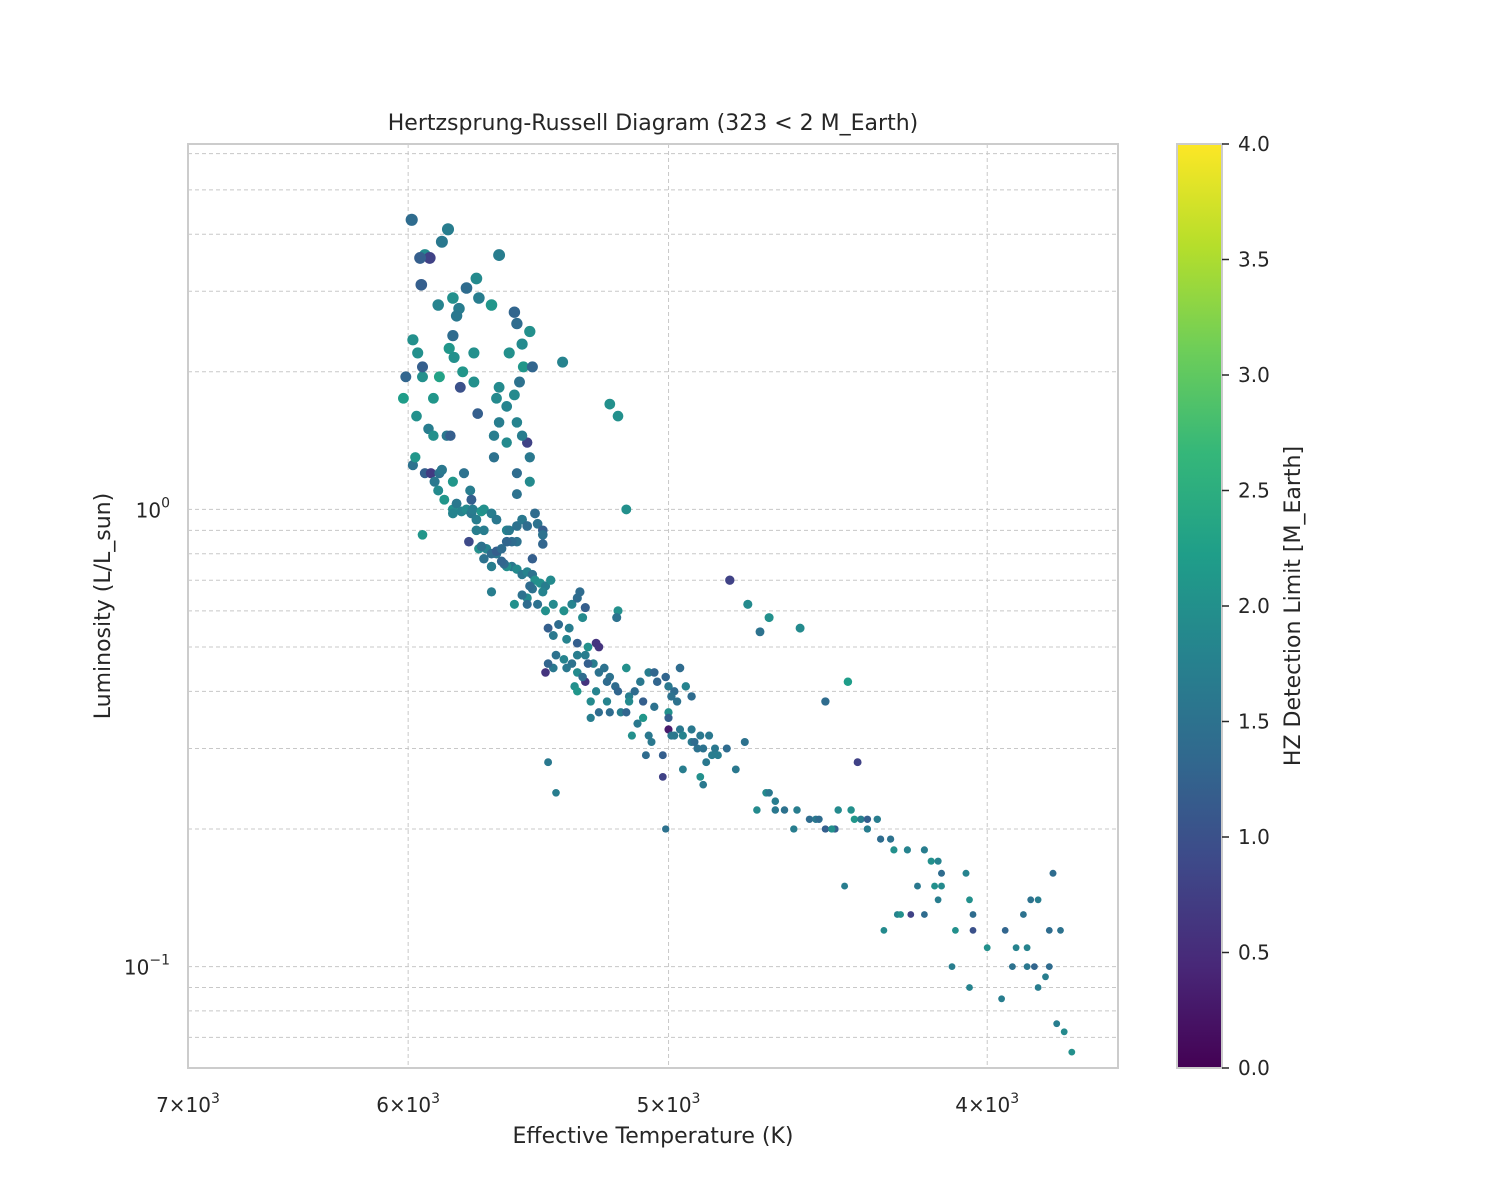 This screenshot has width=1500, height=1200. I want to click on colorbar-tick-label: 3.0, so click(1254, 375).